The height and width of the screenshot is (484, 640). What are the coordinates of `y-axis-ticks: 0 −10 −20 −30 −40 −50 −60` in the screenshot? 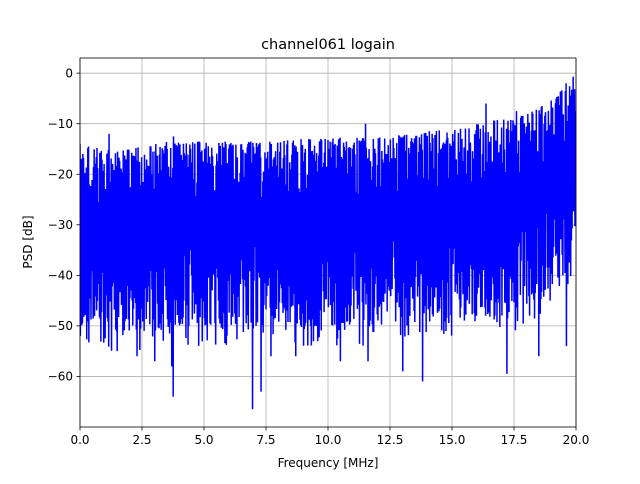 It's located at (64, 225).